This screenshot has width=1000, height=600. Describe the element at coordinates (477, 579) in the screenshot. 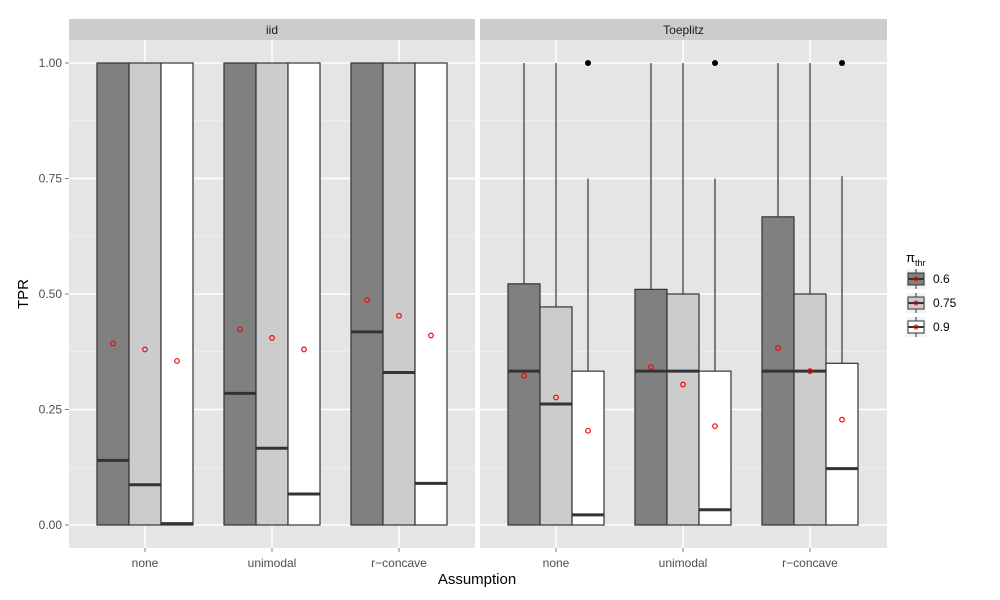

I see `x-axis-title: Assumption` at that location.